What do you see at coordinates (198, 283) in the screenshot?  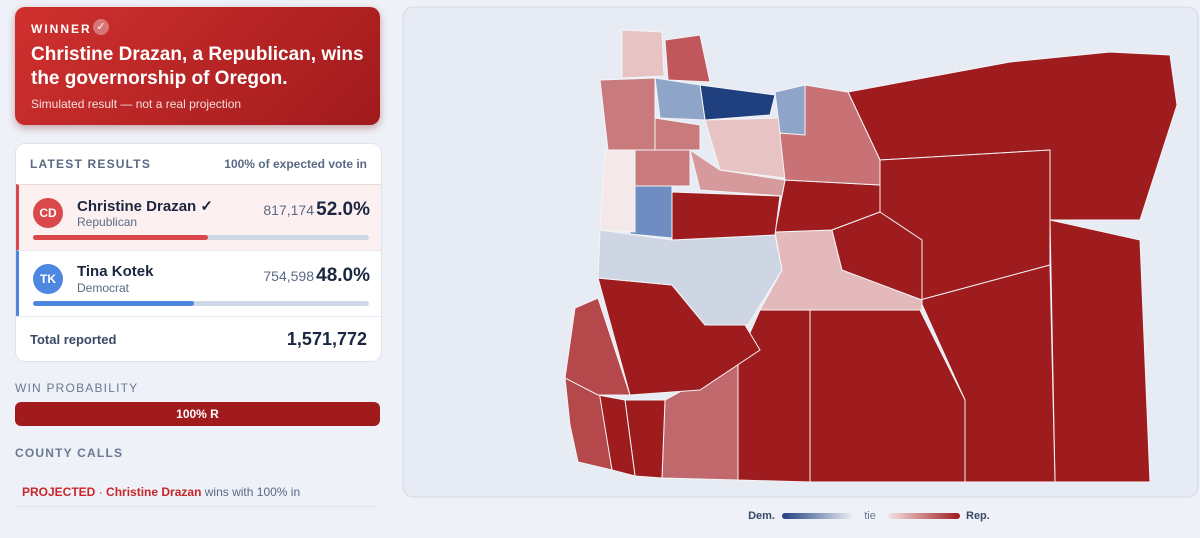 I see `candidate-row: TK Tina Kotek Democrat 754,598 48.0%` at bounding box center [198, 283].